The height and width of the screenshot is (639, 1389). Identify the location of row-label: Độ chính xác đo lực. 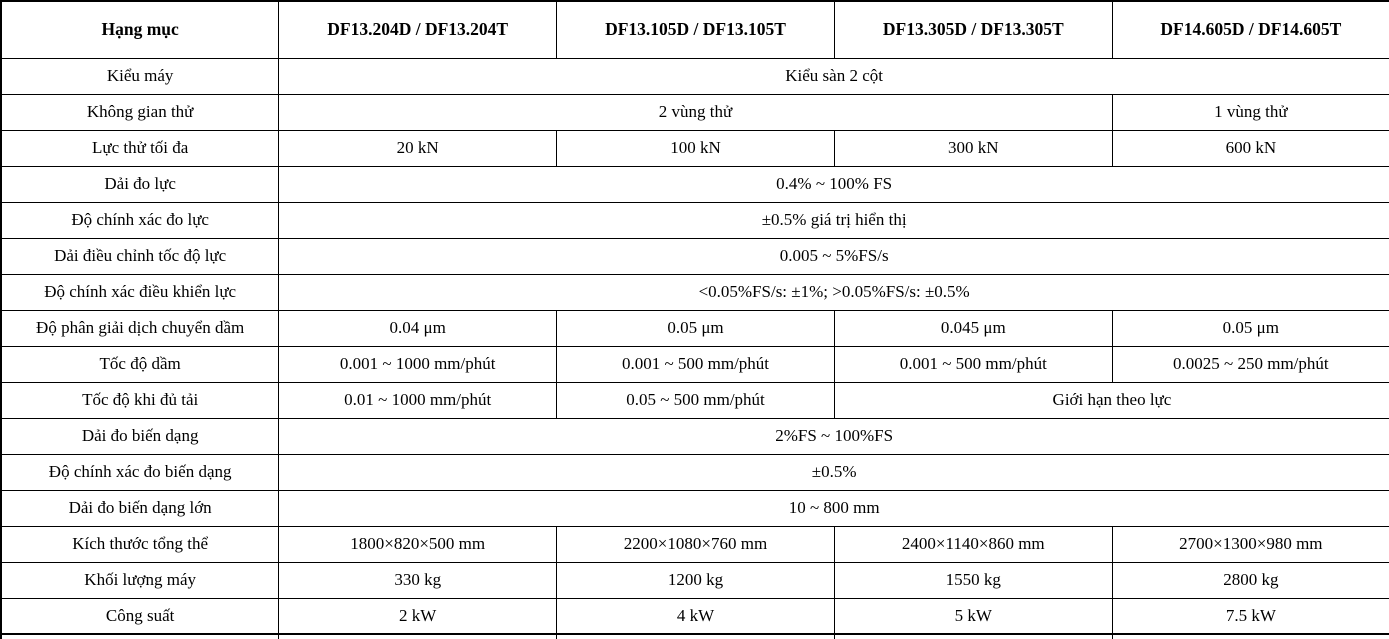
(140, 220).